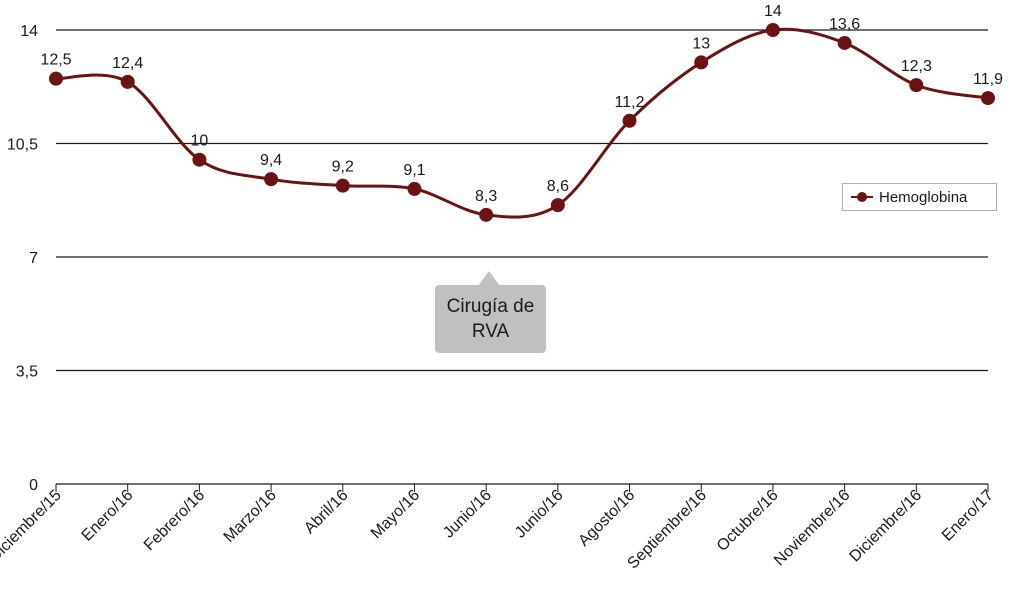  Describe the element at coordinates (27, 372) in the screenshot. I see `y-tick-label: 3,5` at that location.